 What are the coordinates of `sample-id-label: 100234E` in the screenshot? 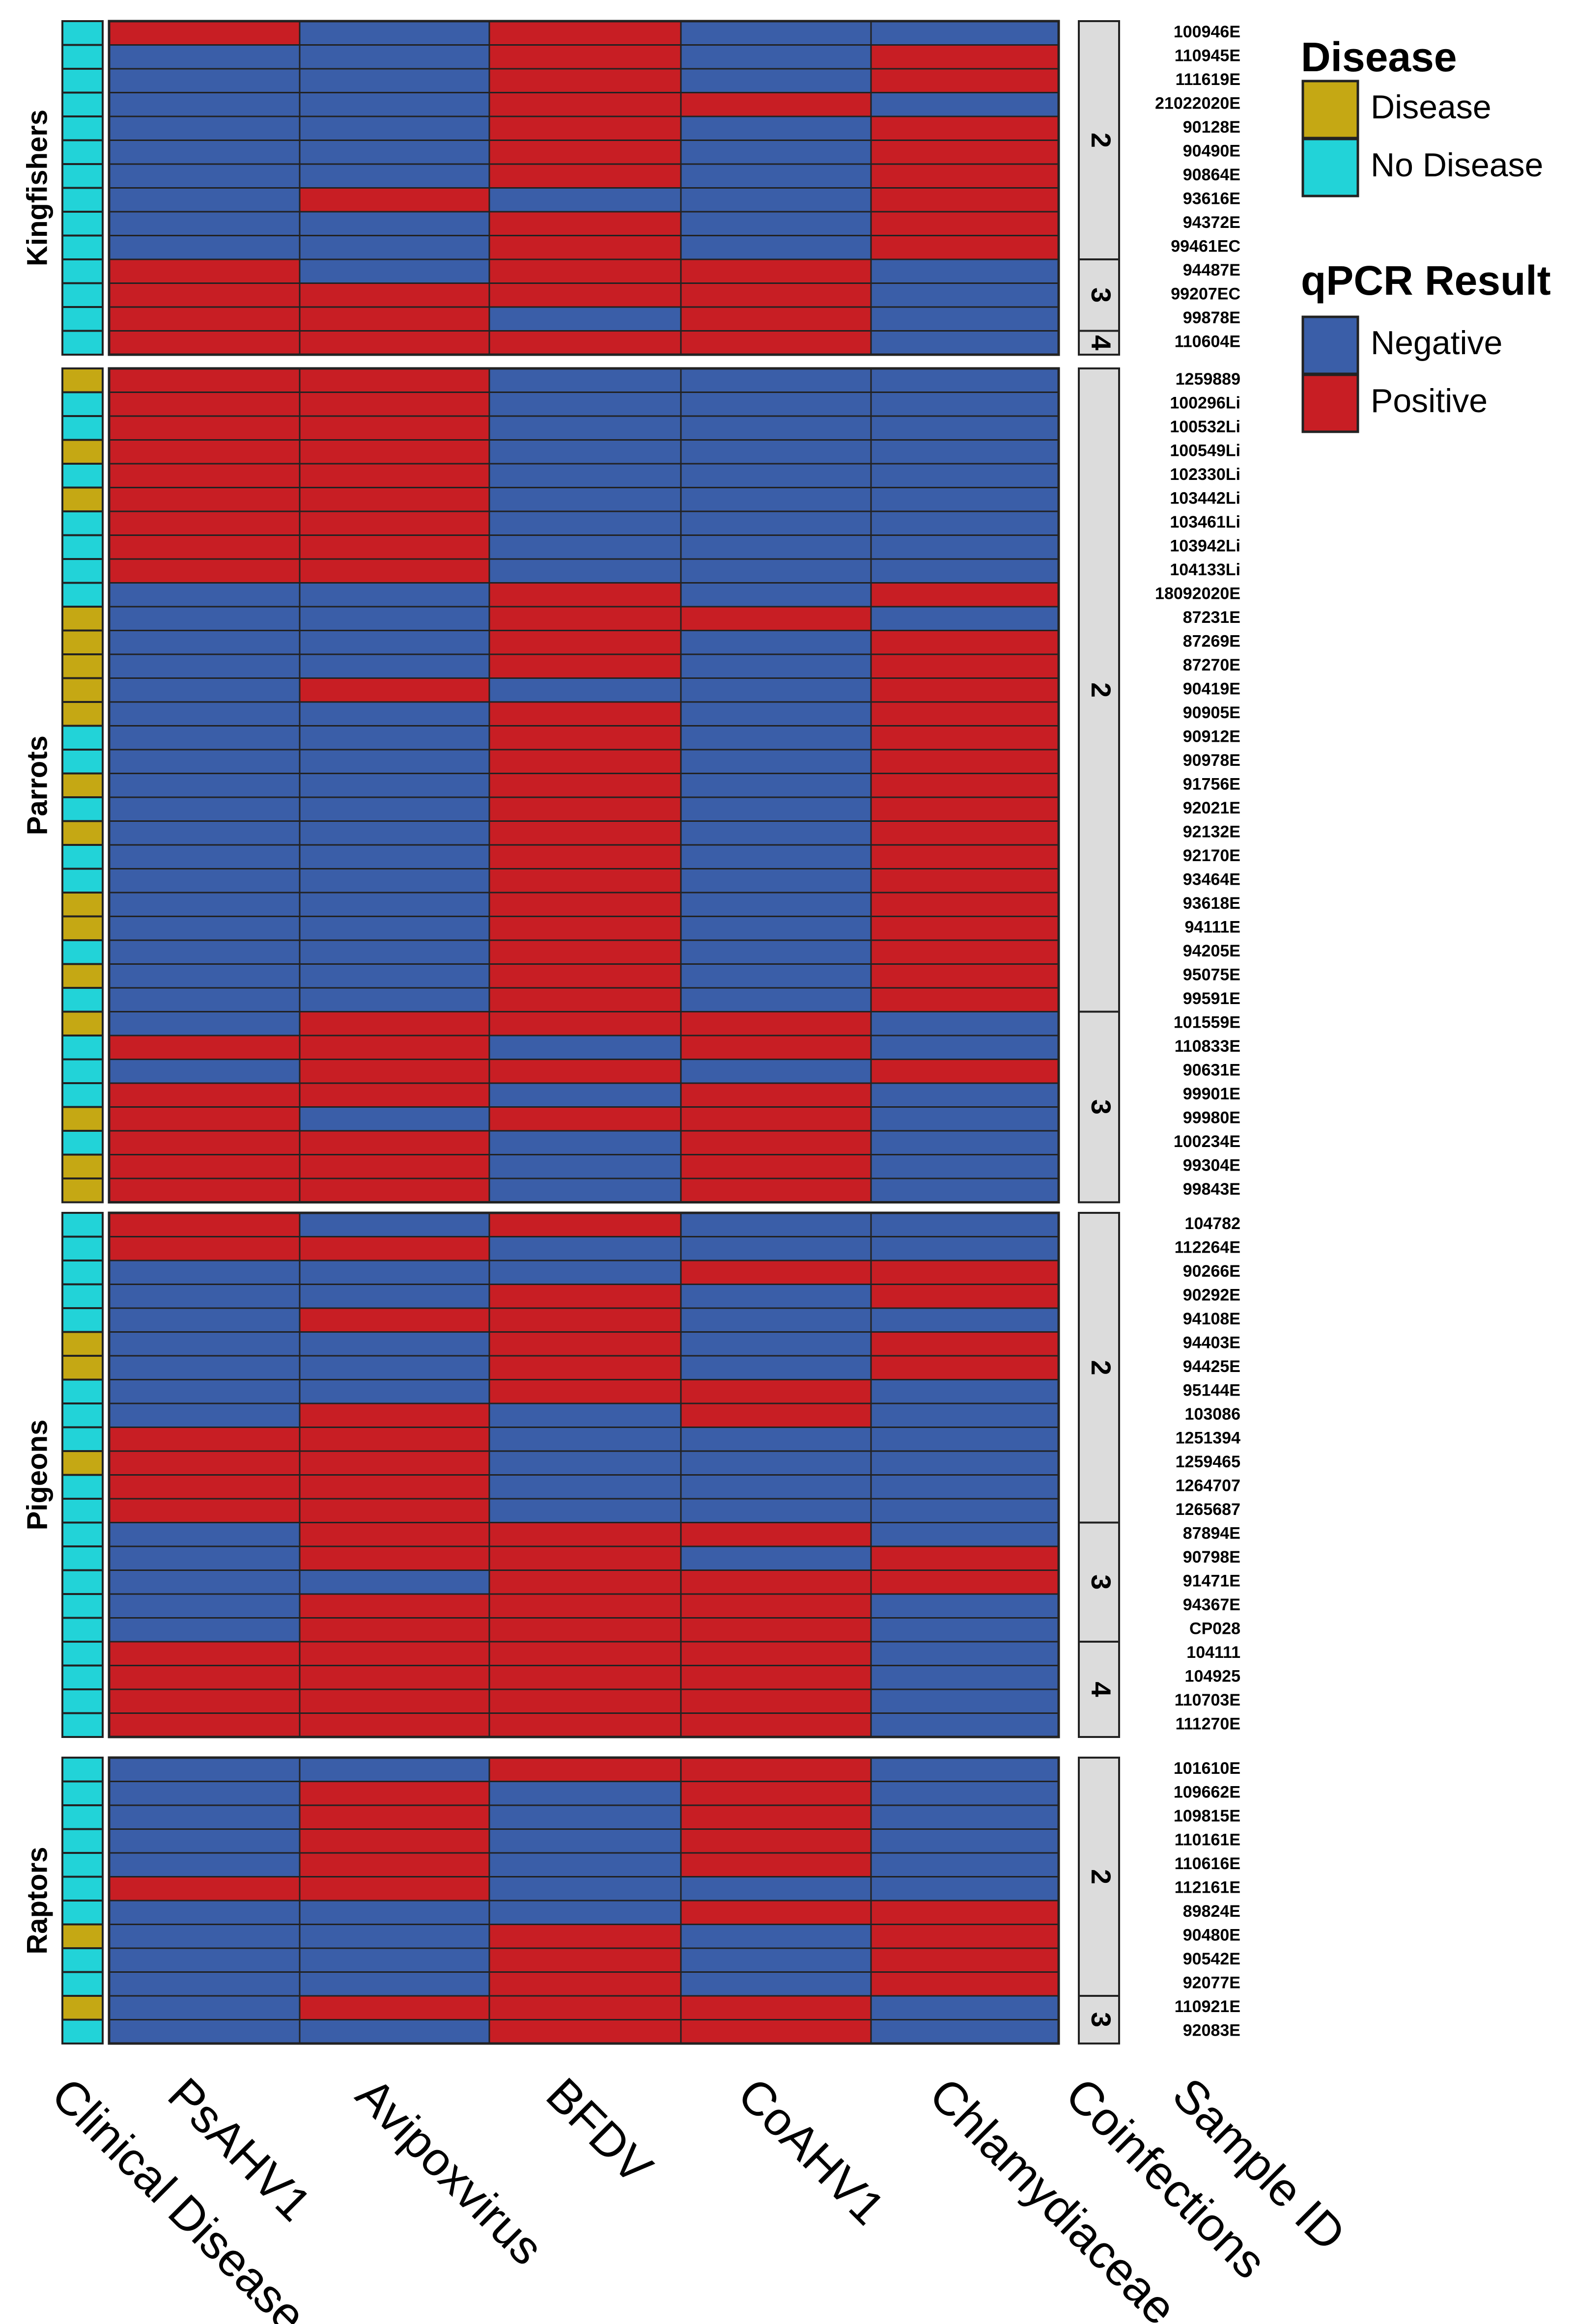 It's located at (1207, 1141).